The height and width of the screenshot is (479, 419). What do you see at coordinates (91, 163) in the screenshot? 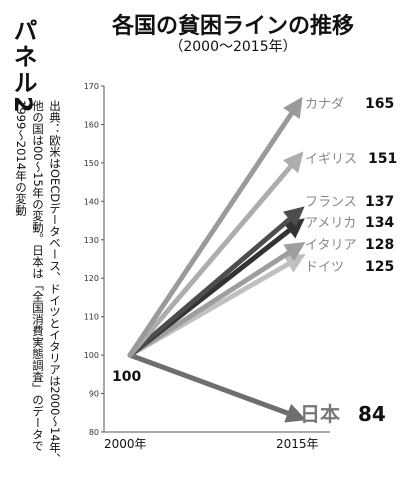
I see `y-tick-label-150: 150` at bounding box center [91, 163].